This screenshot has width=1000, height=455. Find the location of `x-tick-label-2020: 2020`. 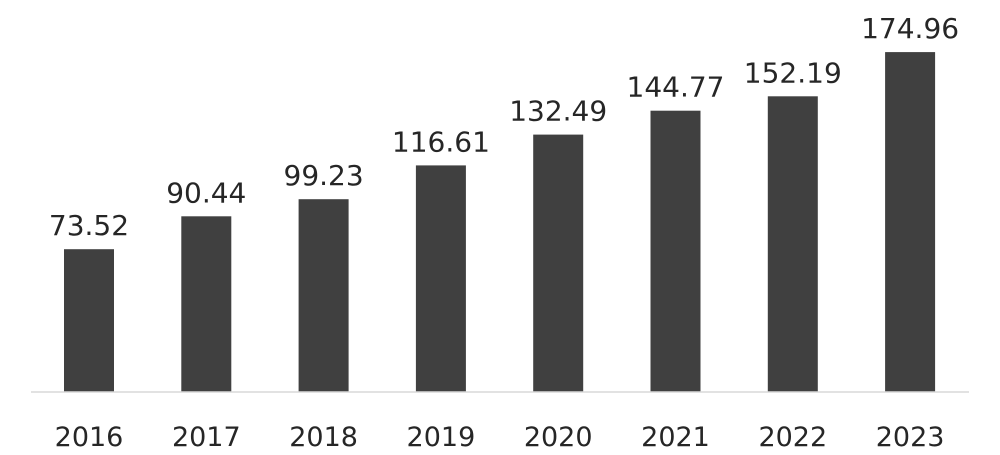

x-tick-label-2020: 2020 is located at coordinates (558, 437).